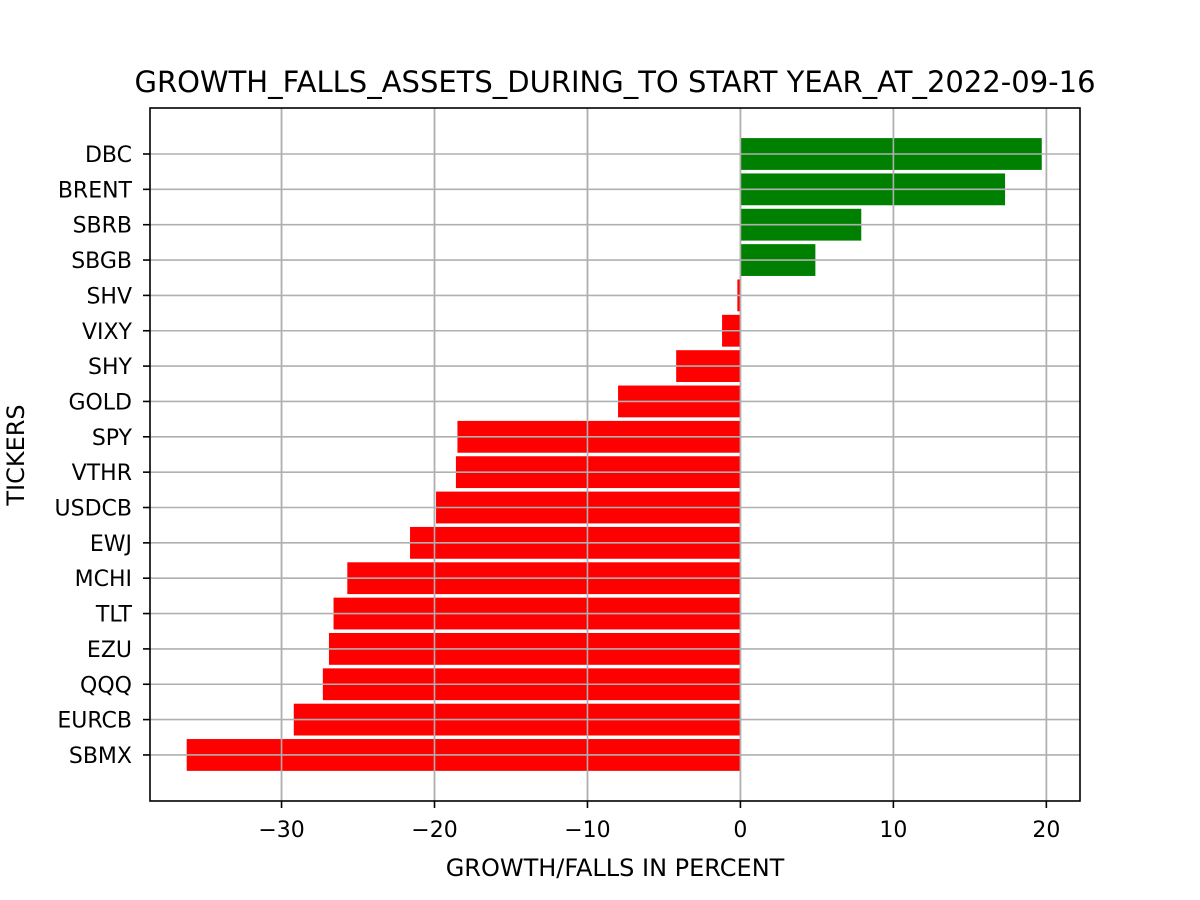 The image size is (1200, 900). What do you see at coordinates (16, 455) in the screenshot?
I see `y-axis-label: TICKERS` at bounding box center [16, 455].